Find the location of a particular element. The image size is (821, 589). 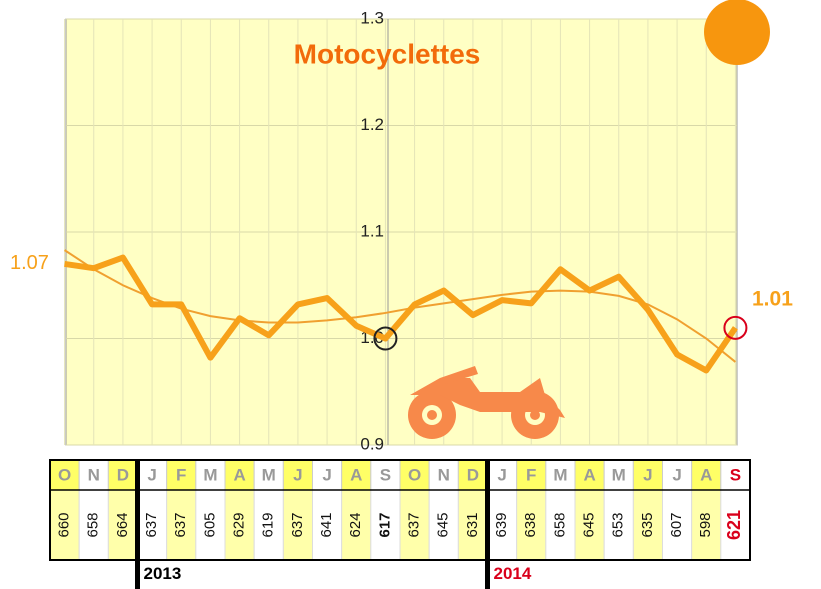

y-tick-label: 0.9 is located at coordinates (372, 443).